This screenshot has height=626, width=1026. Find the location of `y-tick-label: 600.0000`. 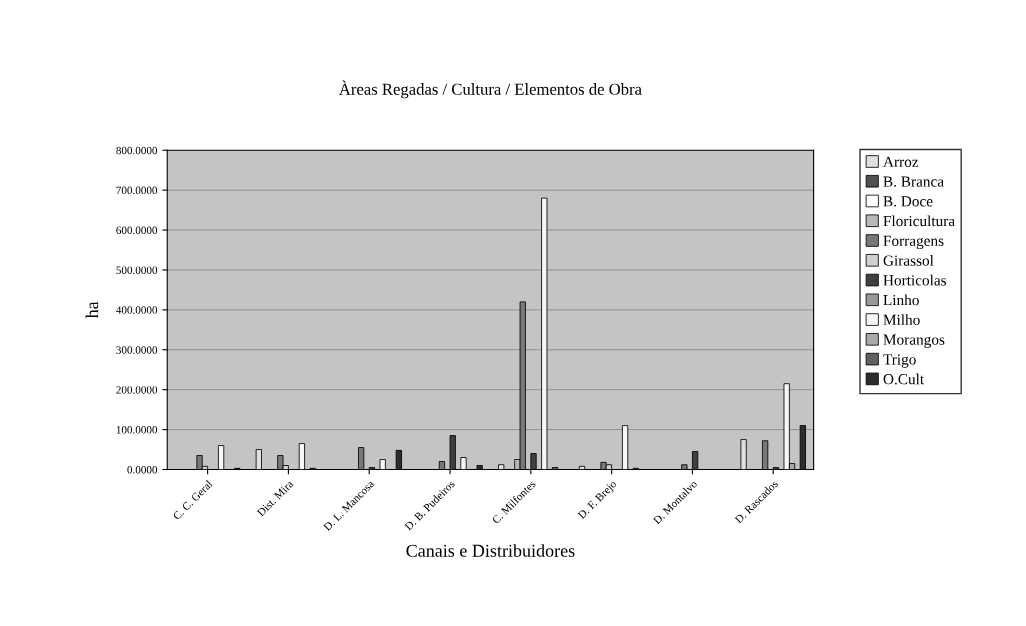

y-tick-label: 600.0000 is located at coordinates (137, 230).